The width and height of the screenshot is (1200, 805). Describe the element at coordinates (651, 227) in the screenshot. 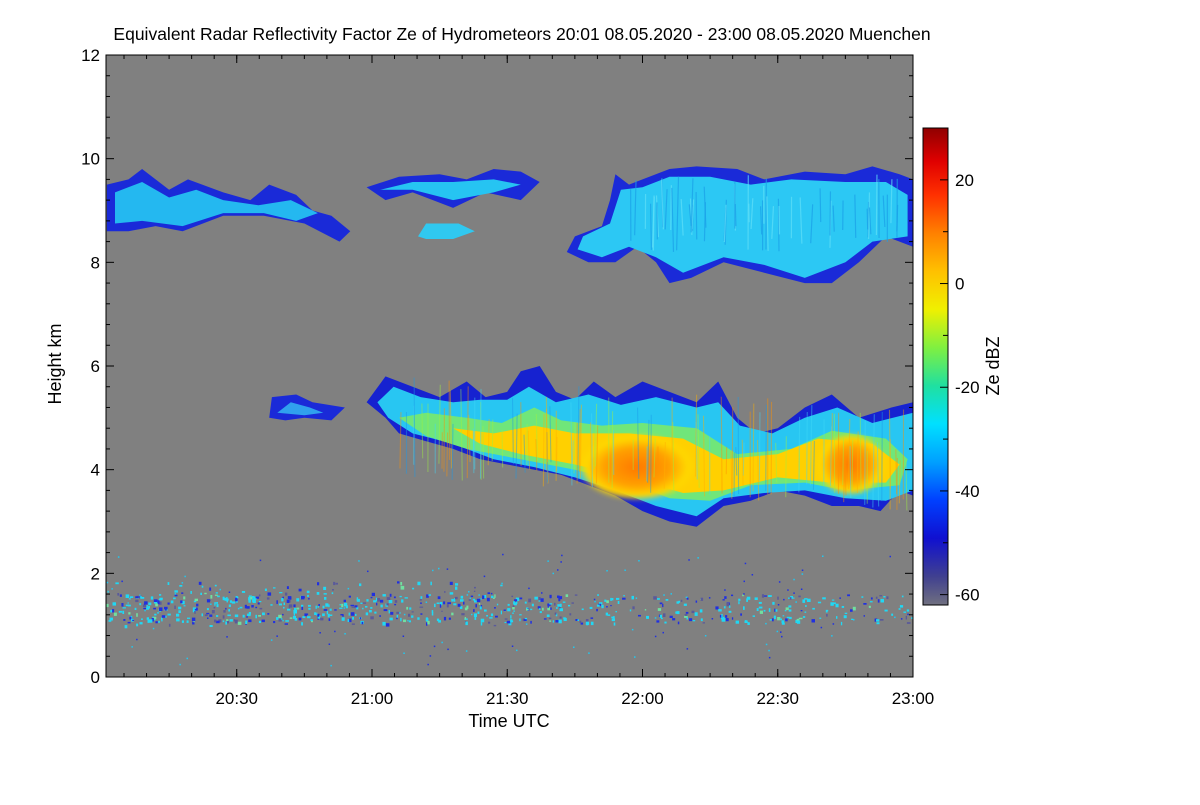

I see `upper-cloud-streak` at that location.